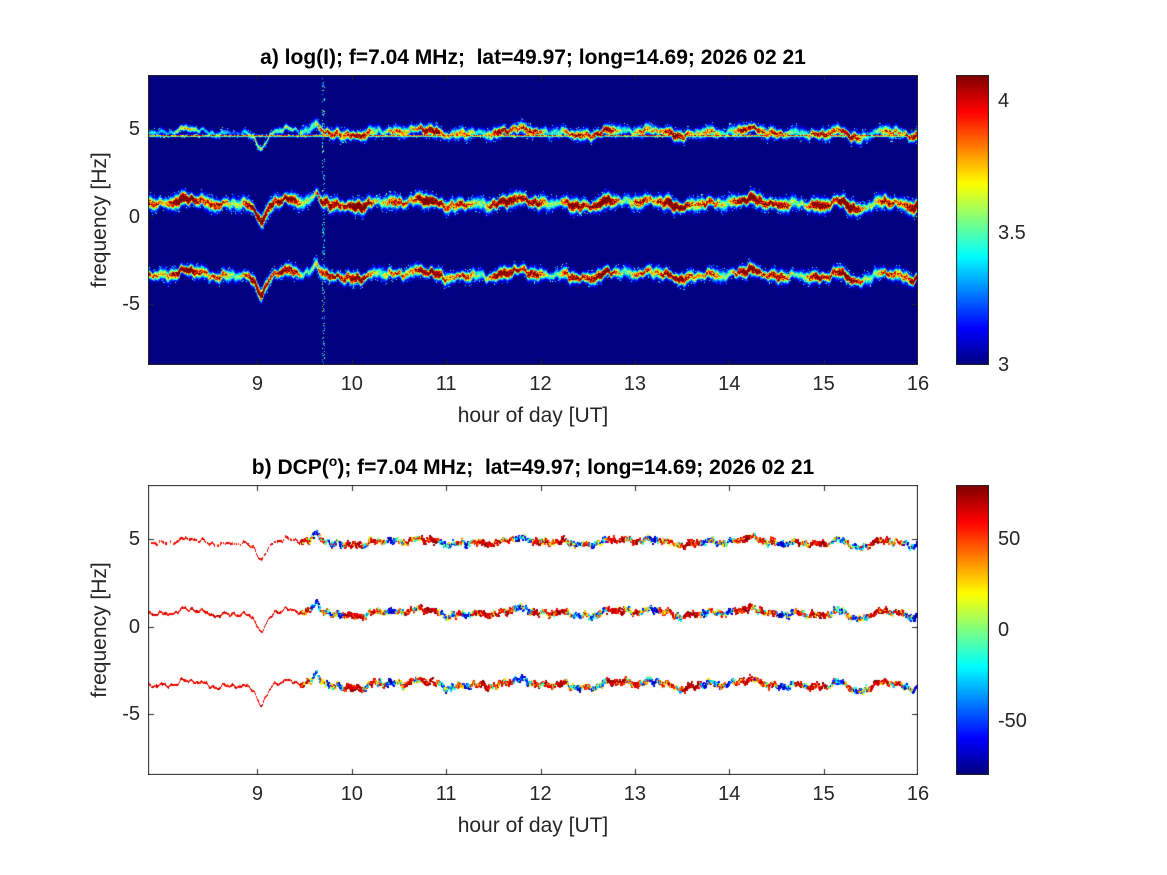  Describe the element at coordinates (1004, 365) in the screenshot. I see `colorbar-tick-label: 3` at that location.